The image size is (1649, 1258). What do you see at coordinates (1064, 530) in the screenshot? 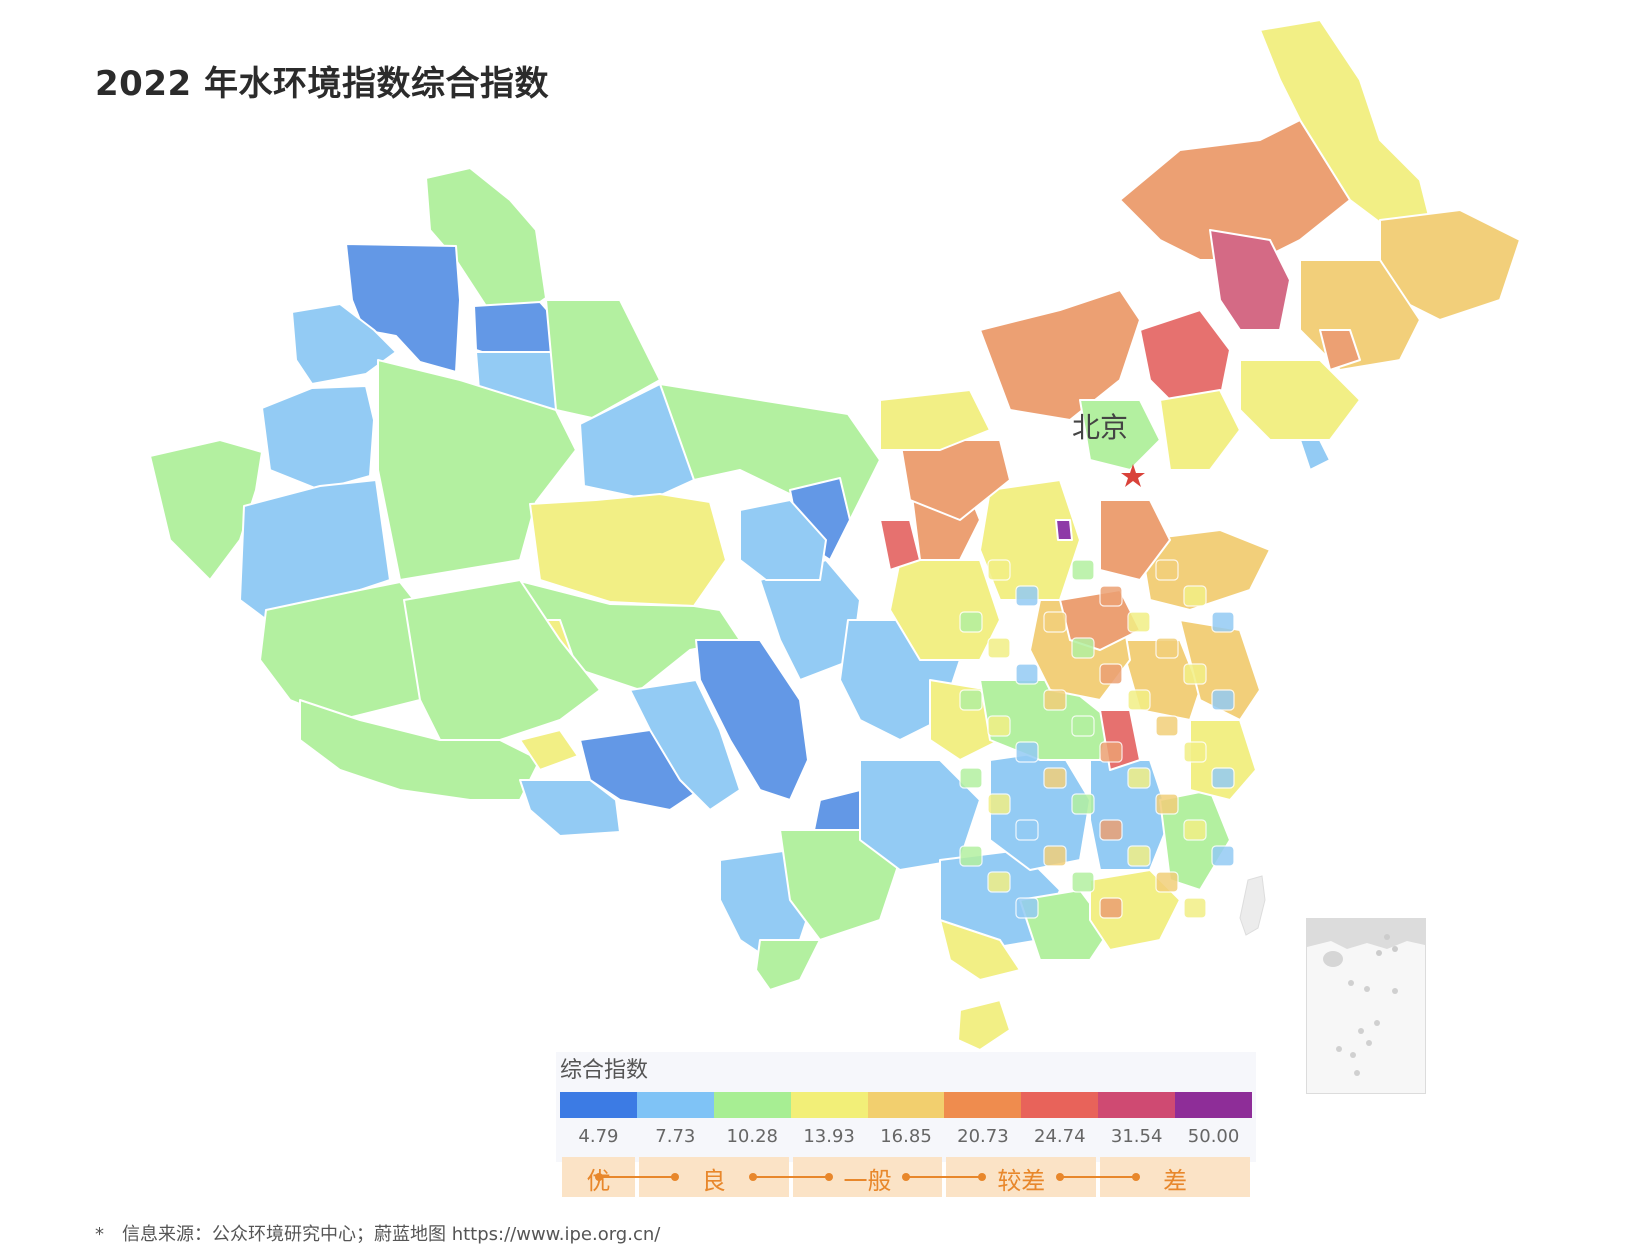
I see `region-wuhai-purple` at bounding box center [1064, 530].